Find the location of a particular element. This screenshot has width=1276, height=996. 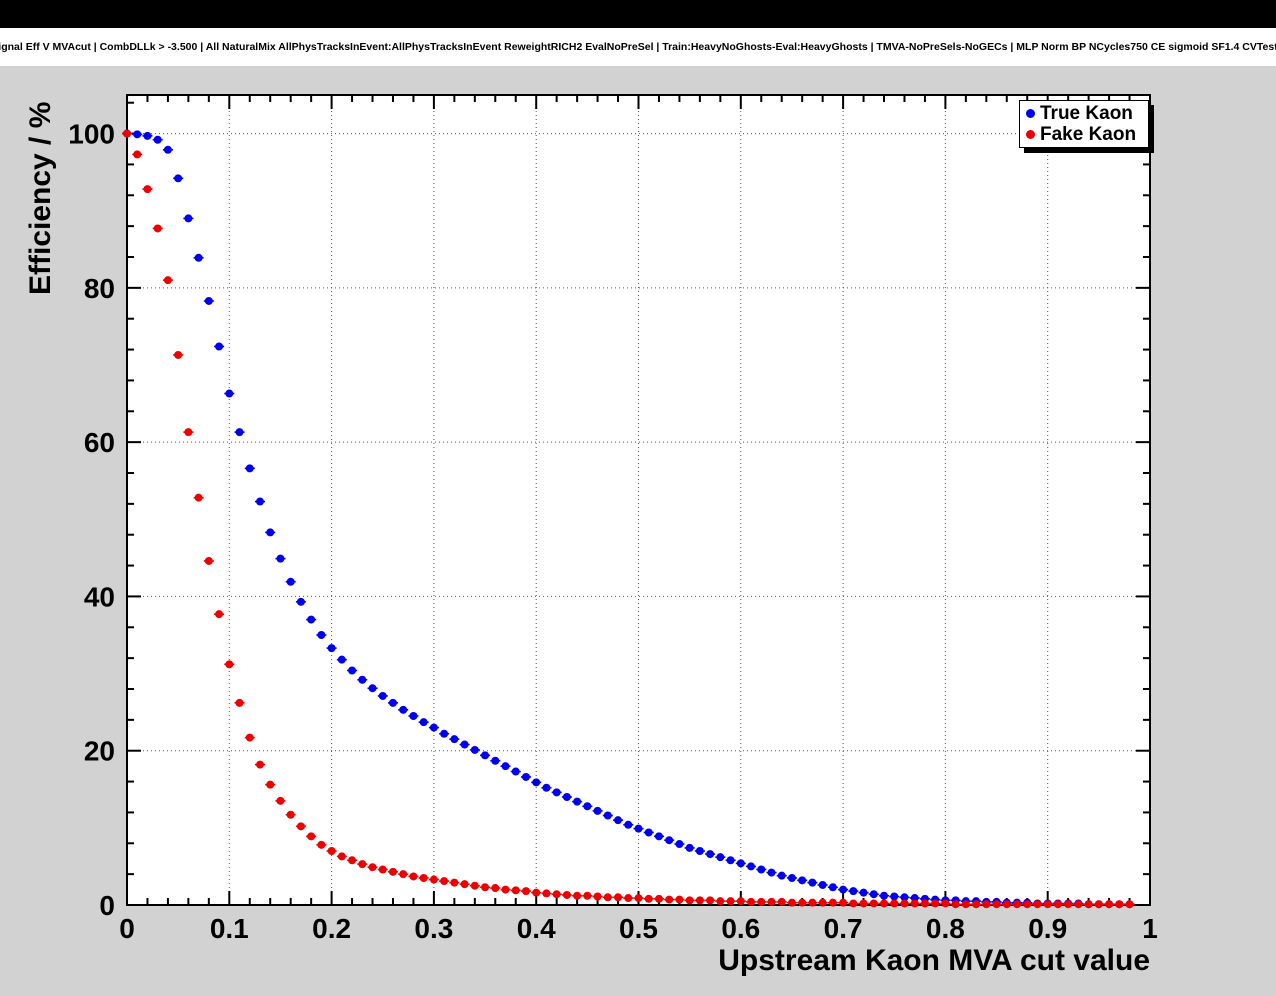

legend-label-fake-kaon: Fake Kaon is located at coordinates (1088, 134).